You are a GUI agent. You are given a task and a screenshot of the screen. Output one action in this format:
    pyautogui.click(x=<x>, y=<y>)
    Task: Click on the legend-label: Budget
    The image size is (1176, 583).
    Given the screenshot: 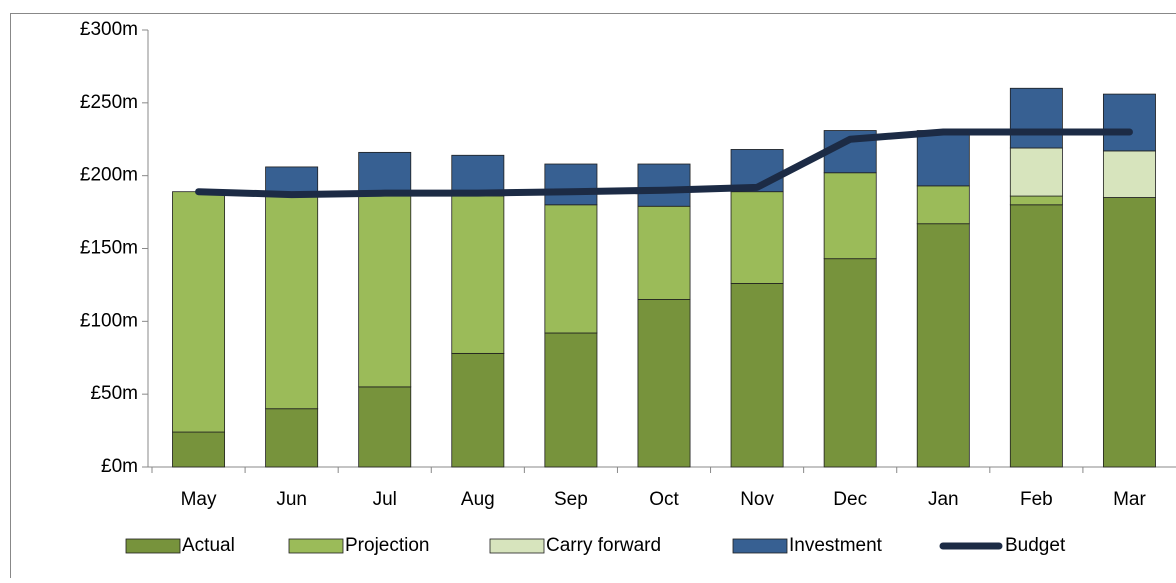 What is the action you would take?
    pyautogui.click(x=1035, y=545)
    